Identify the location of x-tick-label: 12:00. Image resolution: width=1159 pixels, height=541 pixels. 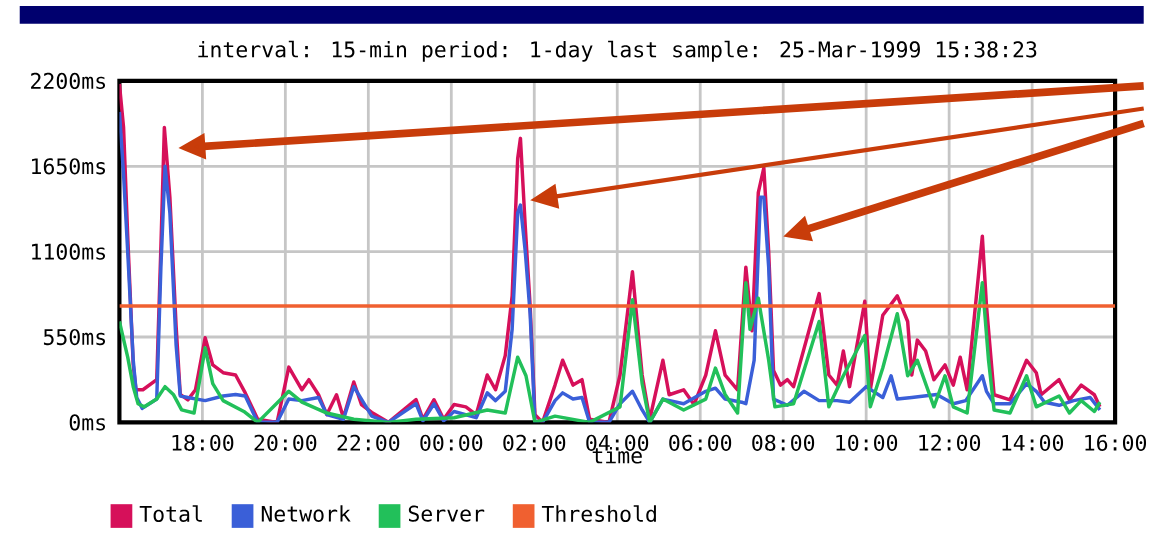
(950, 443).